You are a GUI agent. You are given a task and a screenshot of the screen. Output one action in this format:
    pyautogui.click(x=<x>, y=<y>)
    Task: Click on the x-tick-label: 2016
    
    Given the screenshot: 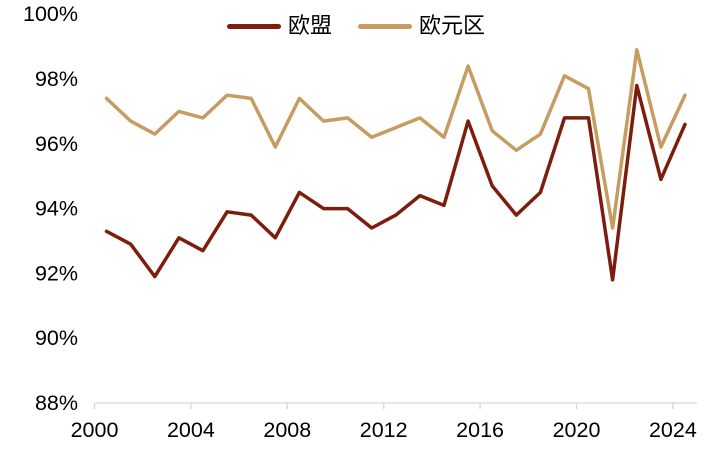 What is the action you would take?
    pyautogui.click(x=480, y=430)
    